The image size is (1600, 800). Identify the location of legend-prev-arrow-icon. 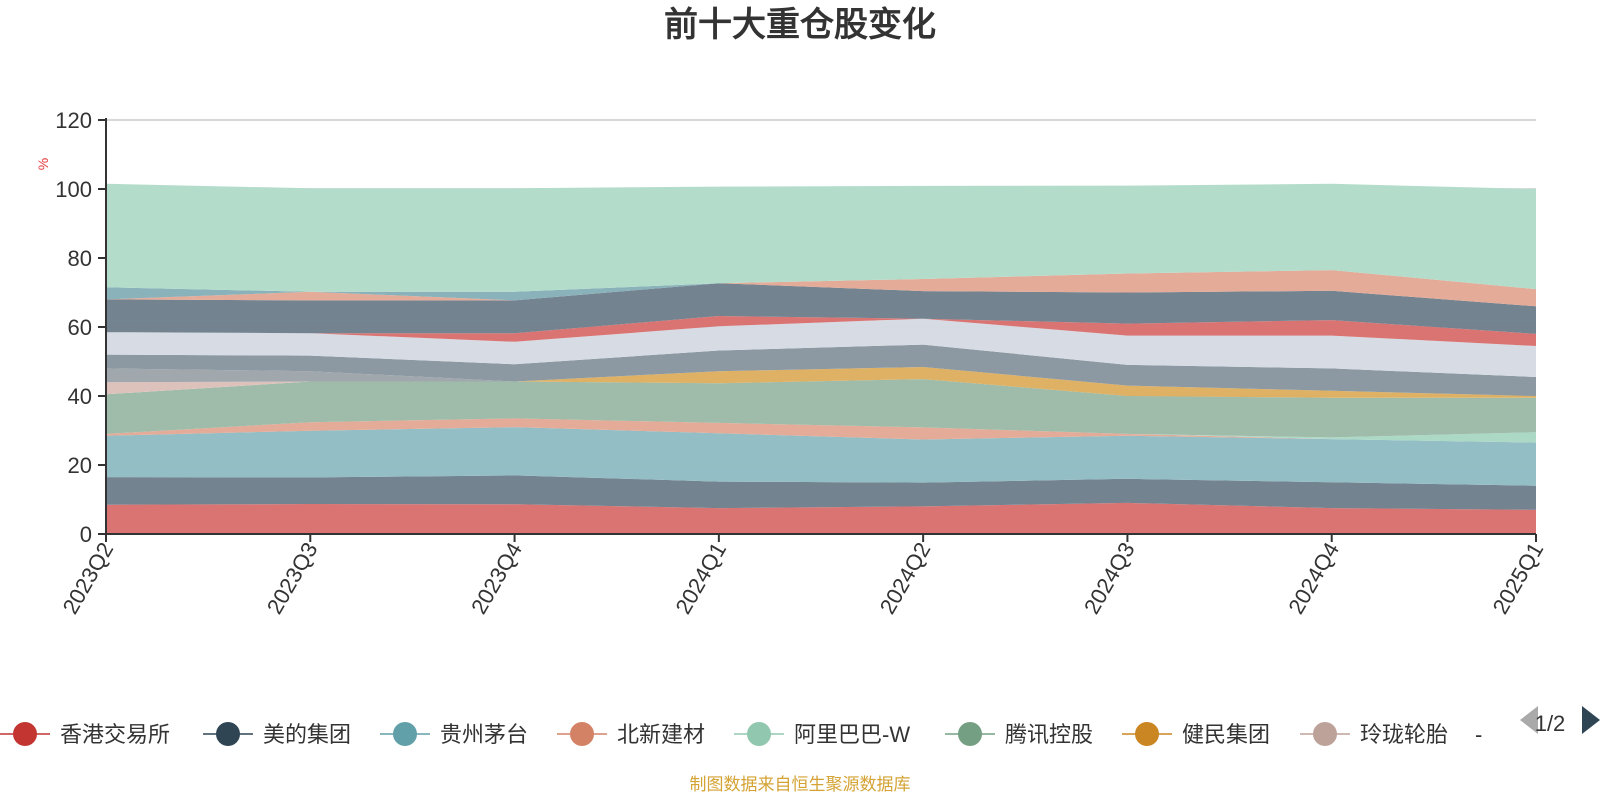
(1529, 720).